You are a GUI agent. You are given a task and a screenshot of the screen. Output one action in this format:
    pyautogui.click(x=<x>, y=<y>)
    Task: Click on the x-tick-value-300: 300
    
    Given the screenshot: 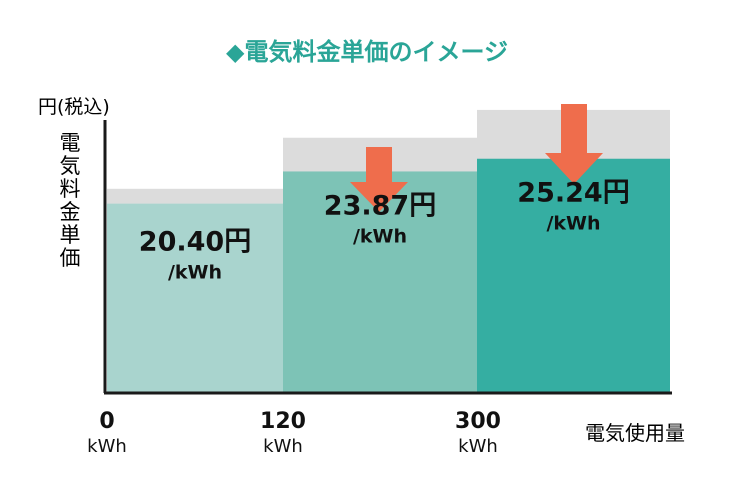 What is the action you would take?
    pyautogui.click(x=478, y=421)
    